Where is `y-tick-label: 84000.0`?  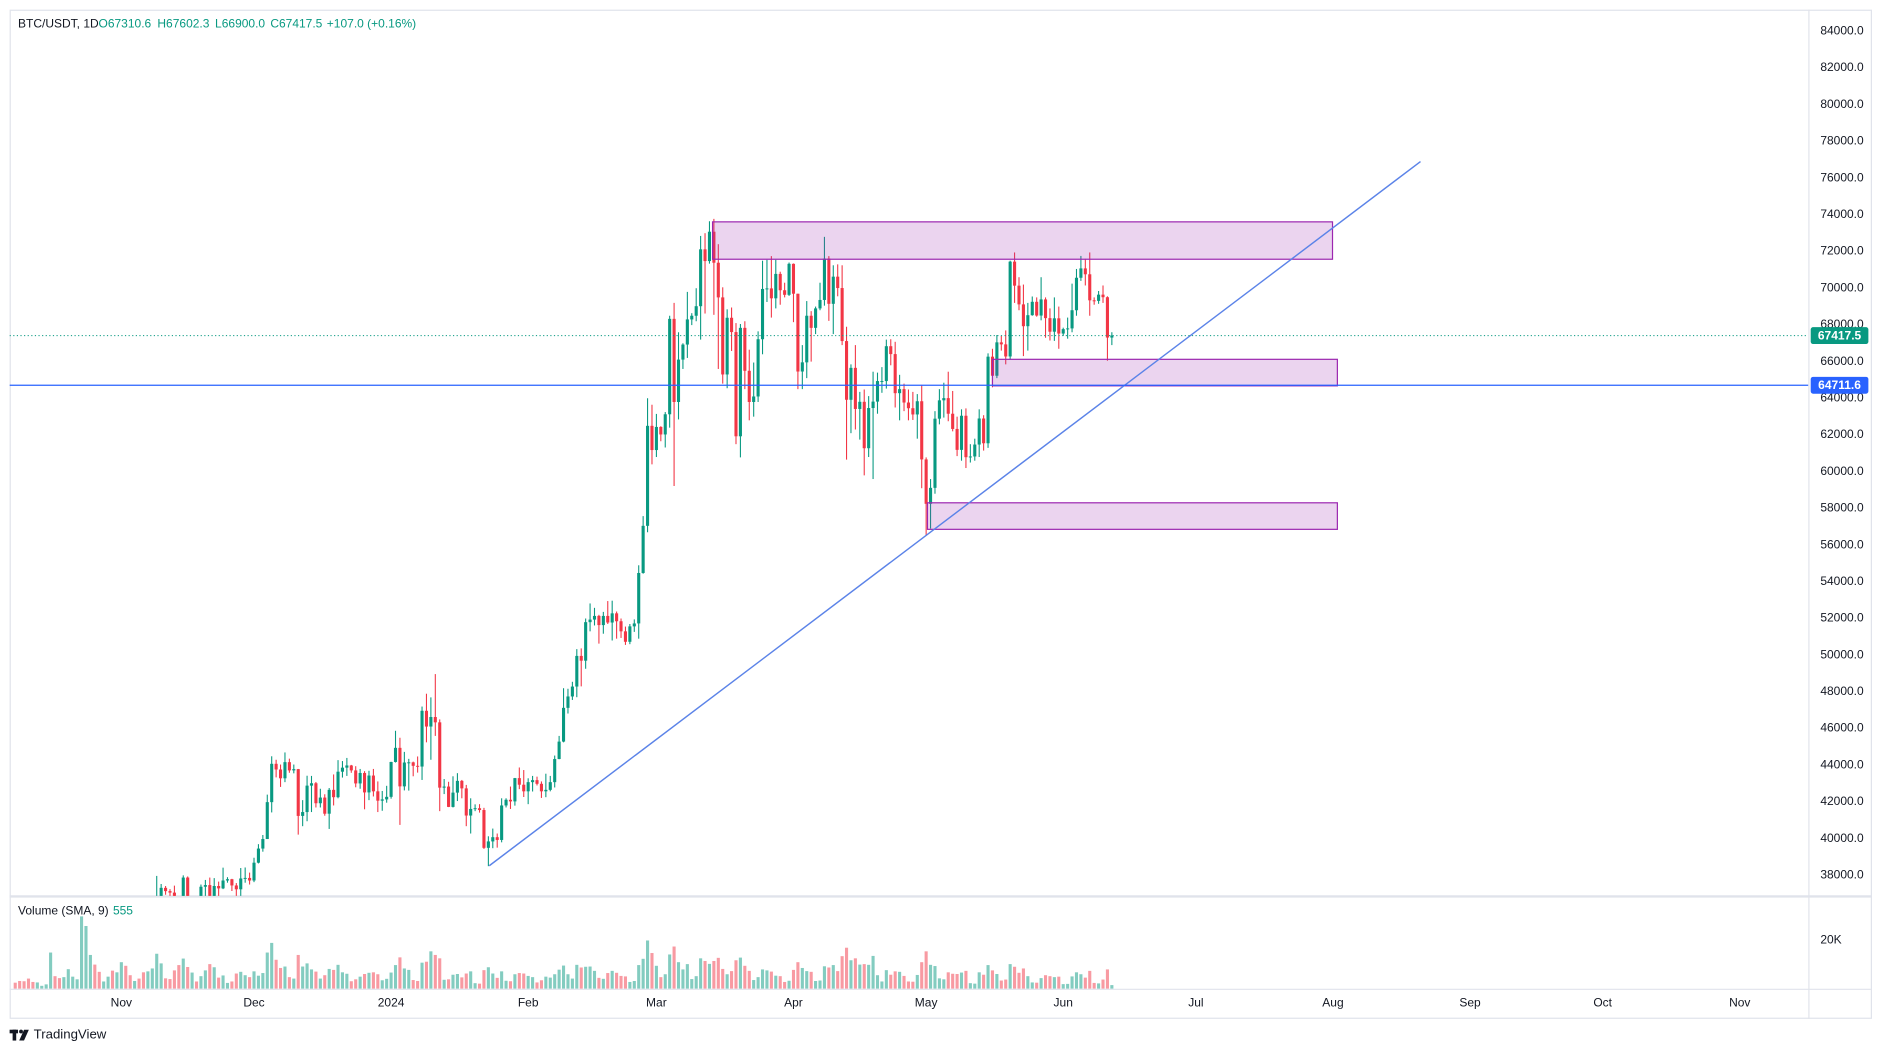
y-tick-label: 84000.0 is located at coordinates (1842, 31).